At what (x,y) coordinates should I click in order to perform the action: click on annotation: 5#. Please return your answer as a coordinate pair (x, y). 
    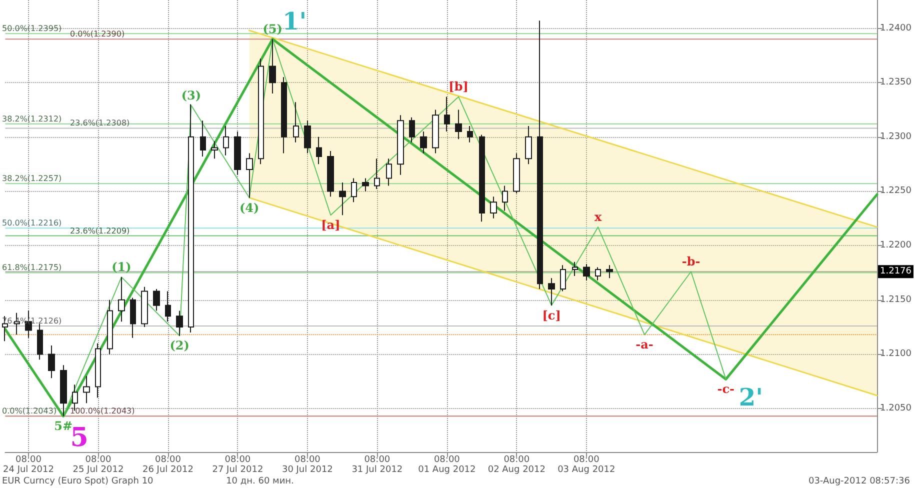
    Looking at the image, I should click on (63, 426).